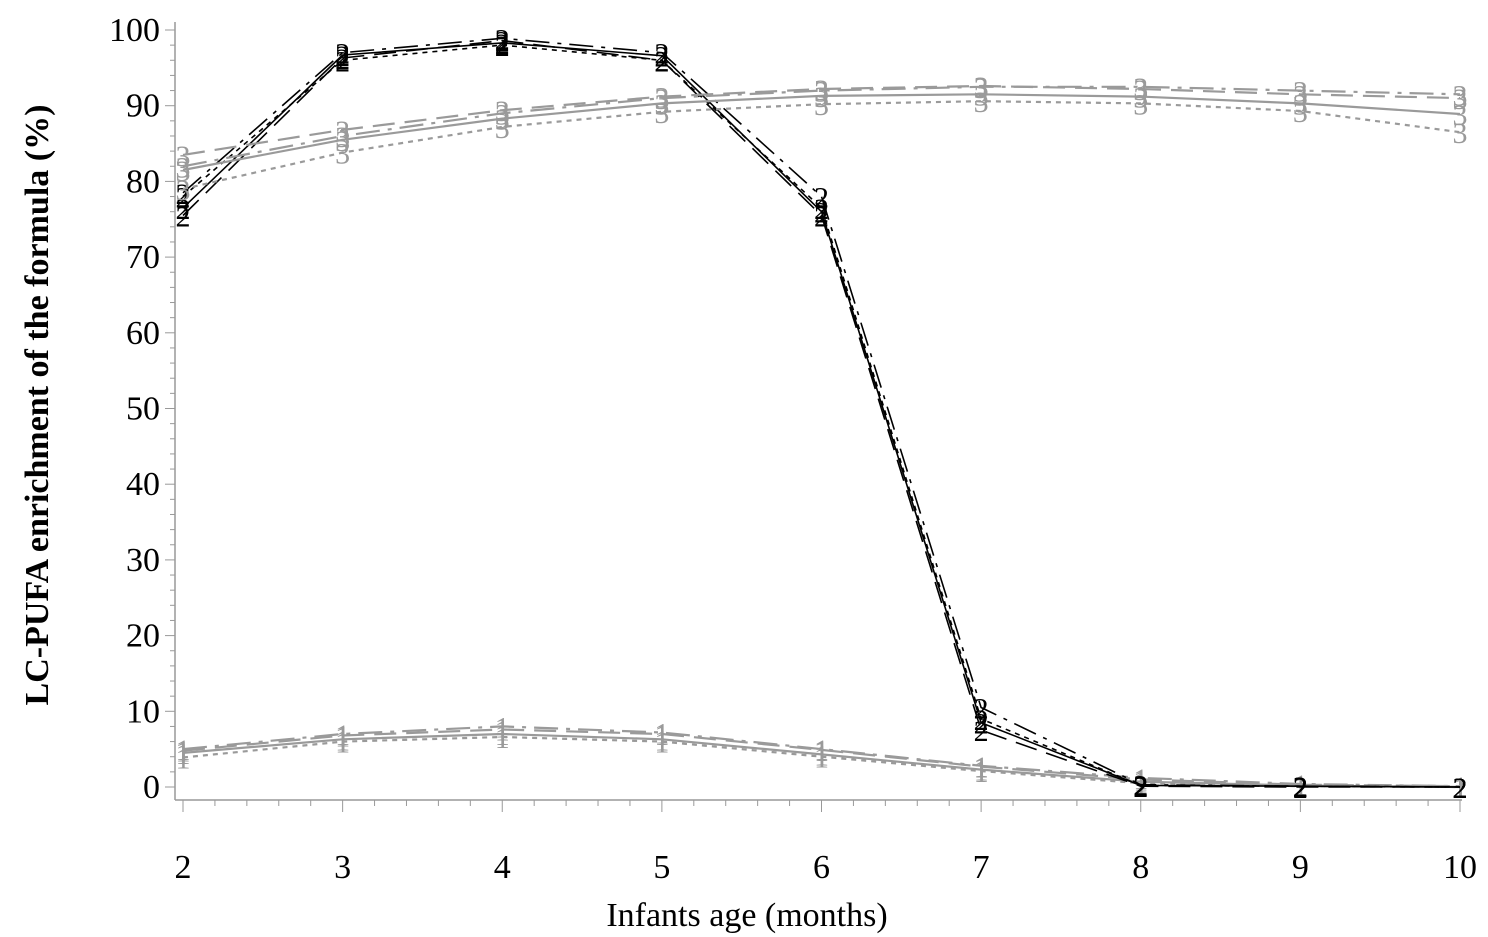 The height and width of the screenshot is (937, 1488). I want to click on y-tick-label: 60, so click(143, 333).